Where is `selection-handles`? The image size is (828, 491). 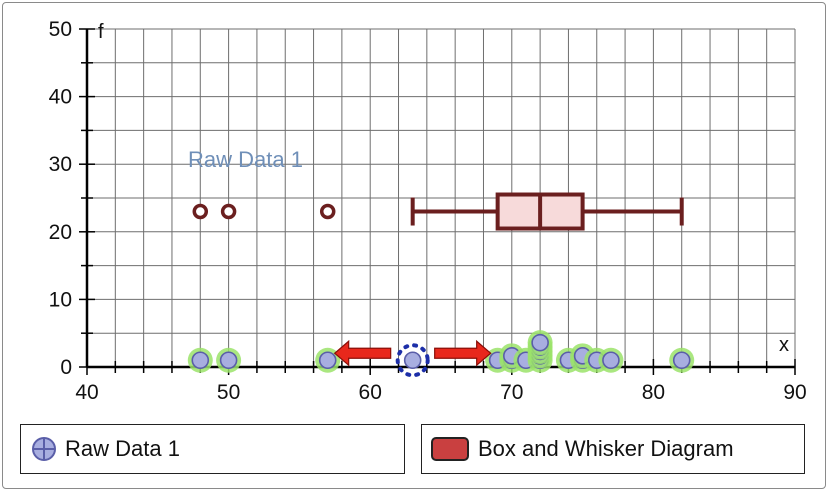
selection-handles is located at coordinates (412, 358).